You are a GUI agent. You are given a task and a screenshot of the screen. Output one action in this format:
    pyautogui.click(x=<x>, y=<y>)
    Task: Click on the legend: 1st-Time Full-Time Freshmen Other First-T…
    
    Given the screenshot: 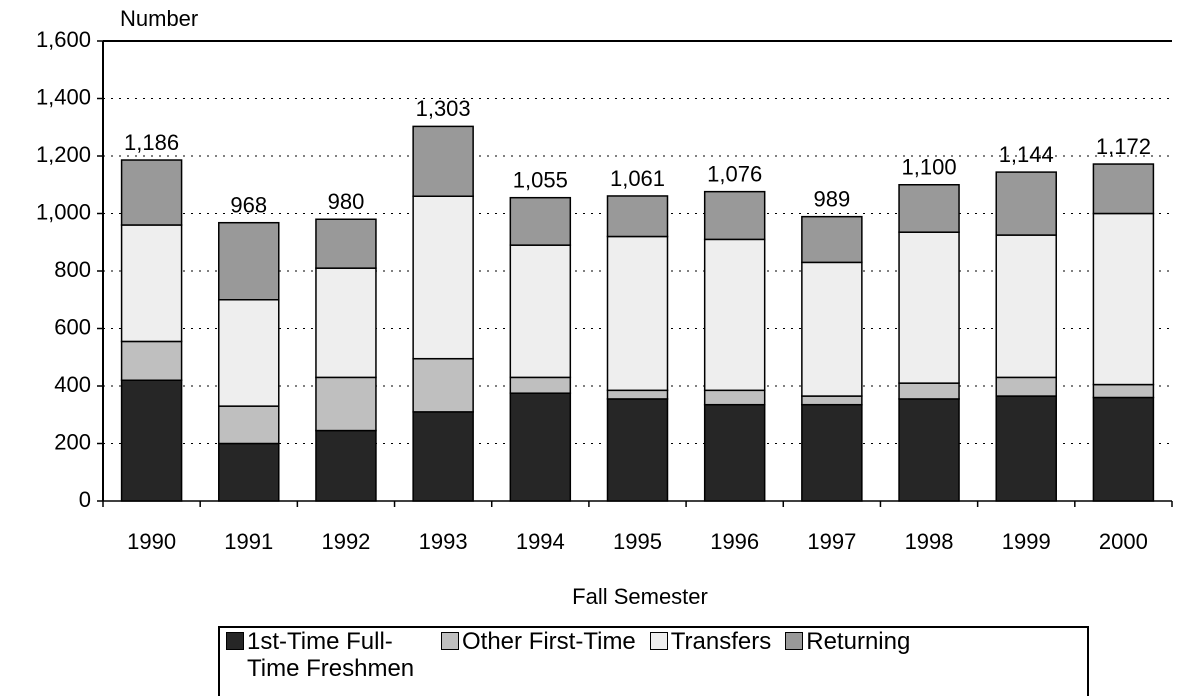 What is the action you would take?
    pyautogui.click(x=653, y=661)
    